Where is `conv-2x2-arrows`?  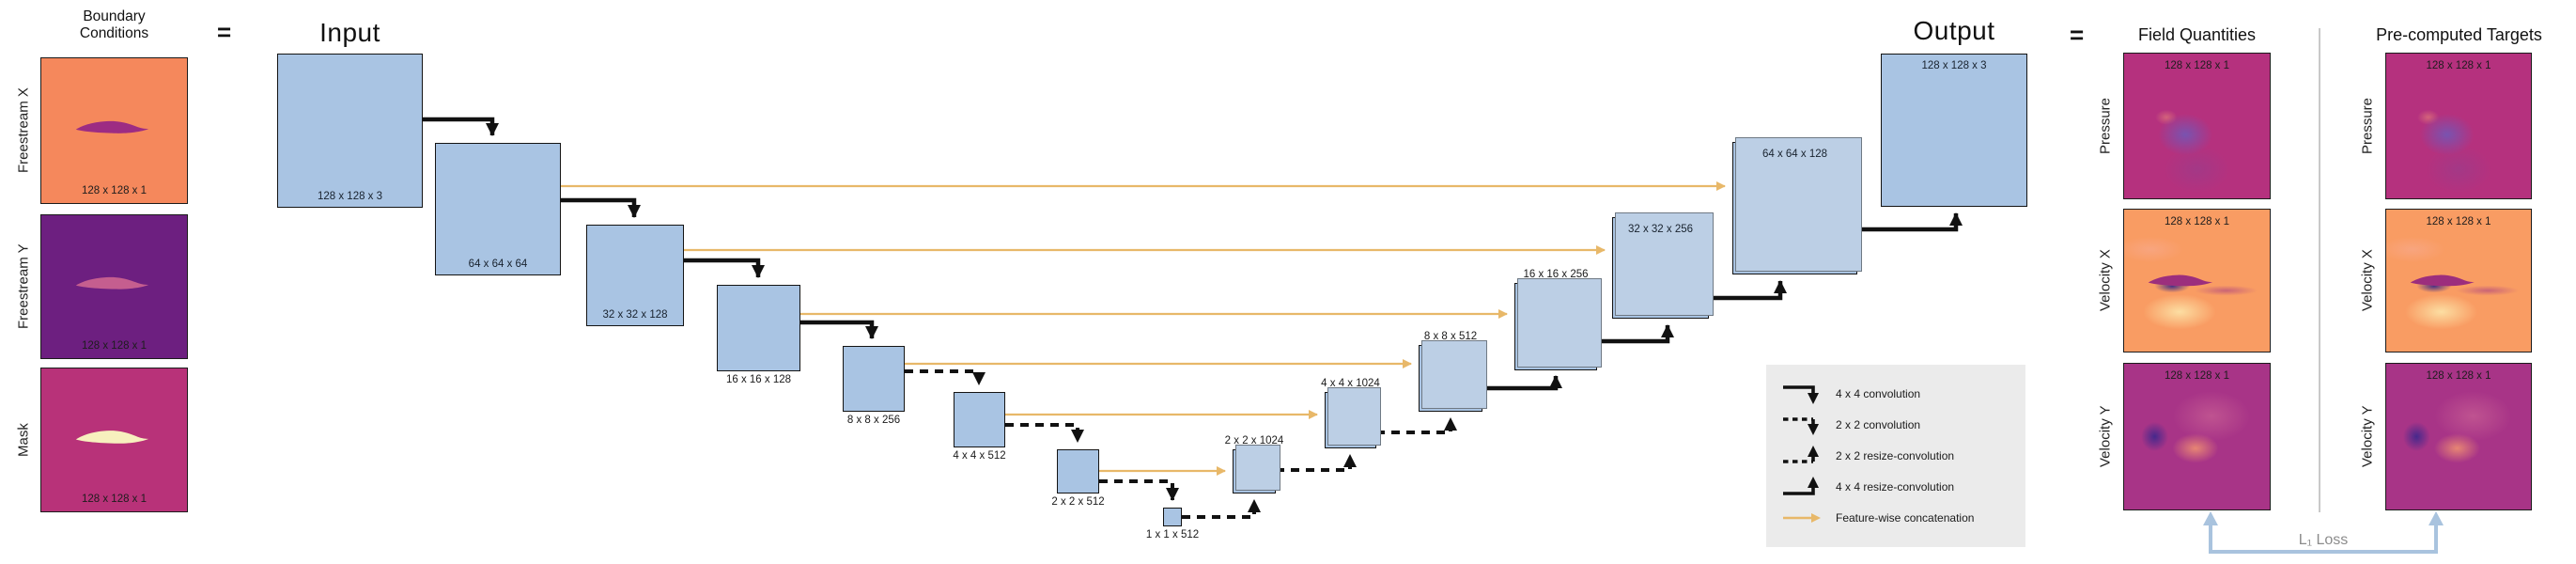 conv-2x2-arrows is located at coordinates (1042, 435).